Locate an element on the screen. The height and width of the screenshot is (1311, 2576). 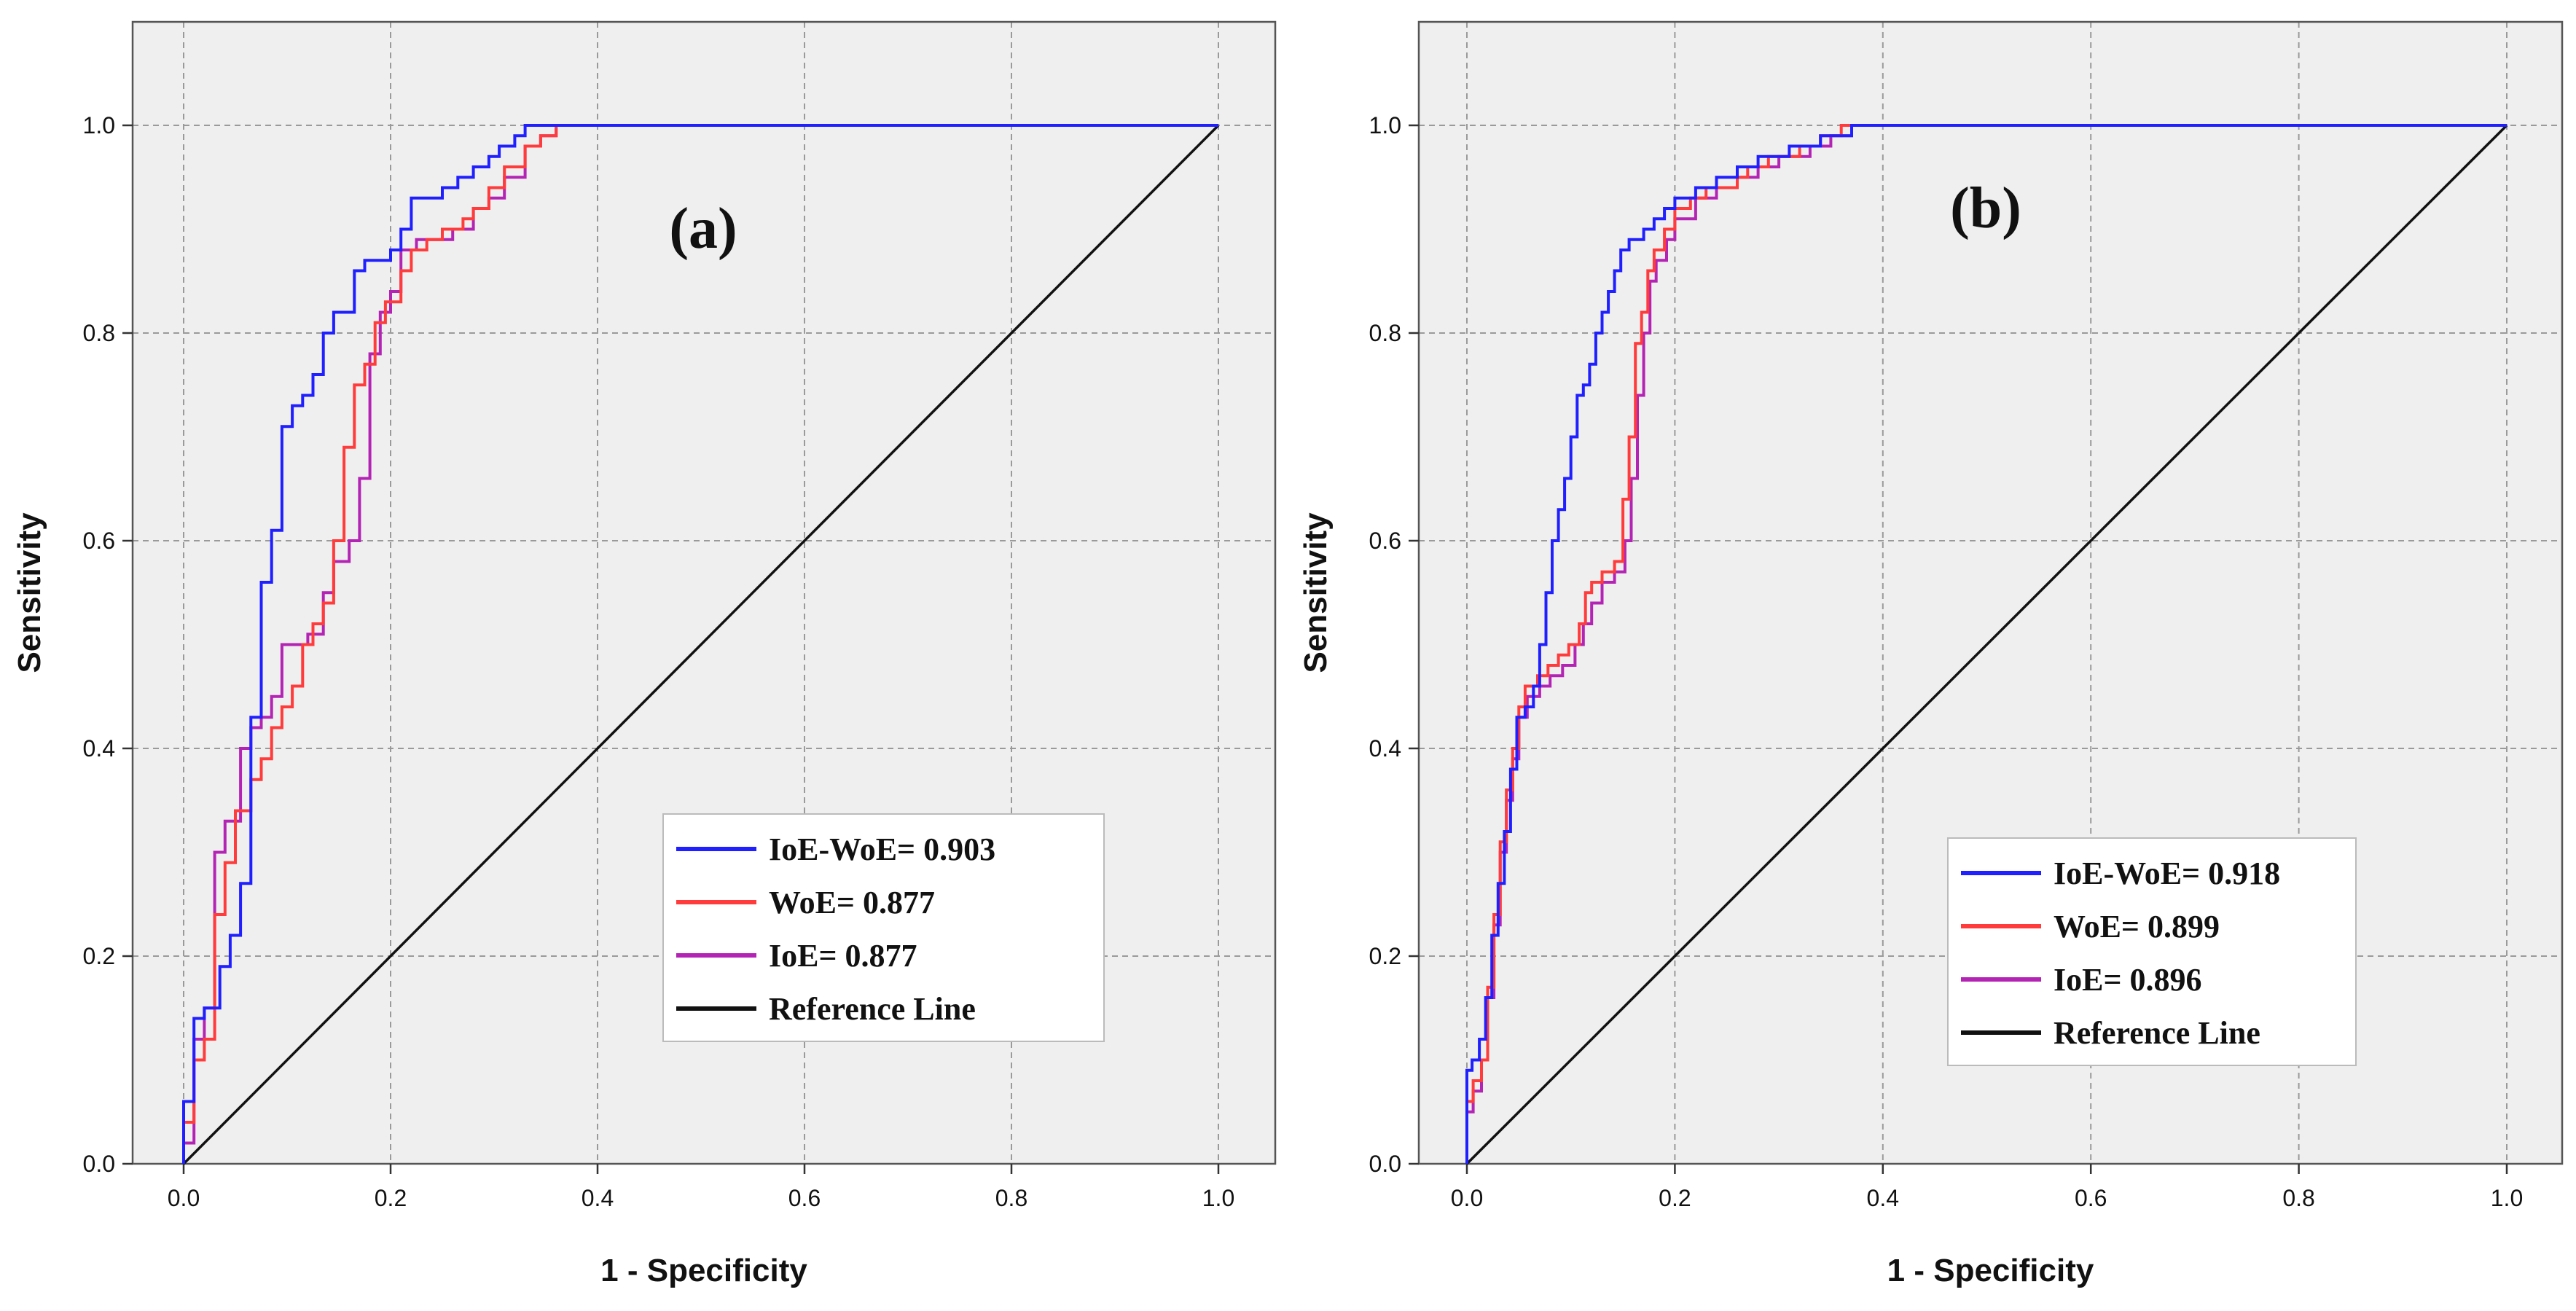
legend-entry: IoE-WoE= 0.918 is located at coordinates (2167, 873).